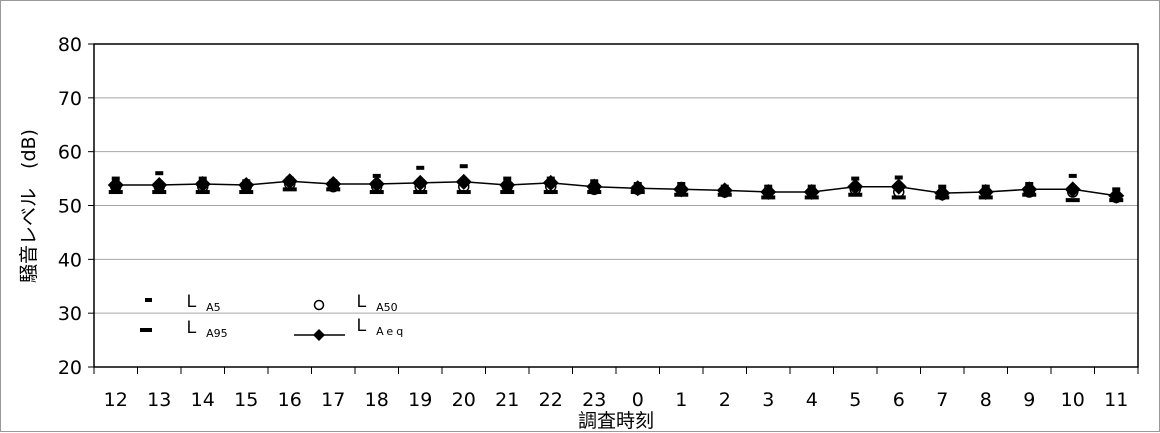 The width and height of the screenshot is (1160, 433). I want to click on legend-item-la50: Ｌ A50, so click(355, 303).